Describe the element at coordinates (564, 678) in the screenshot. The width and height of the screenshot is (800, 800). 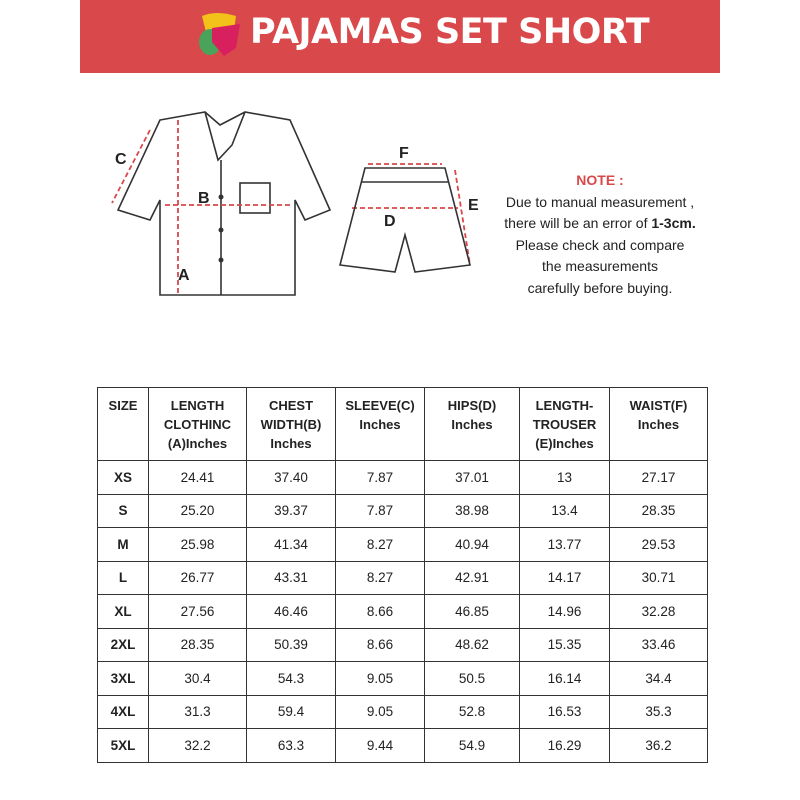
I see `value-cell: 16.14` at that location.